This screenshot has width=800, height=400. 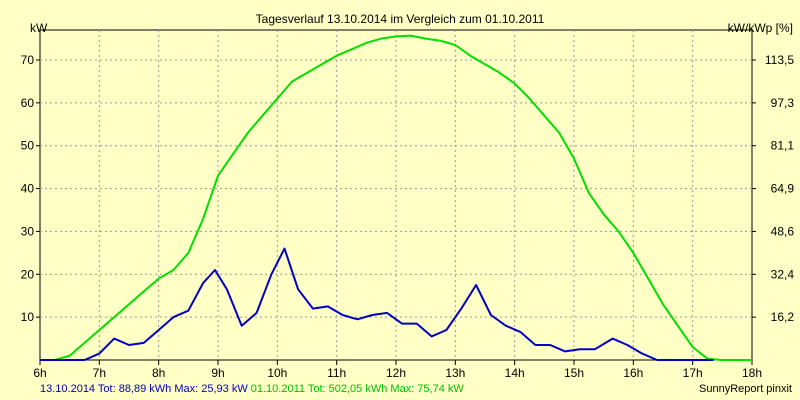 I want to click on x-tick-label: 7h, so click(x=99, y=373).